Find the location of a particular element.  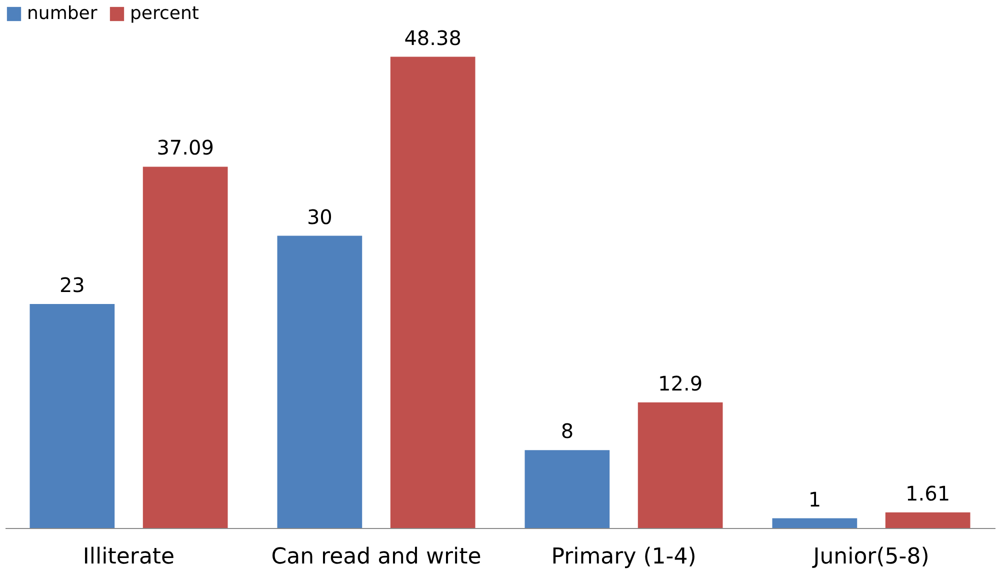

data-label: 48.38 is located at coordinates (433, 38).